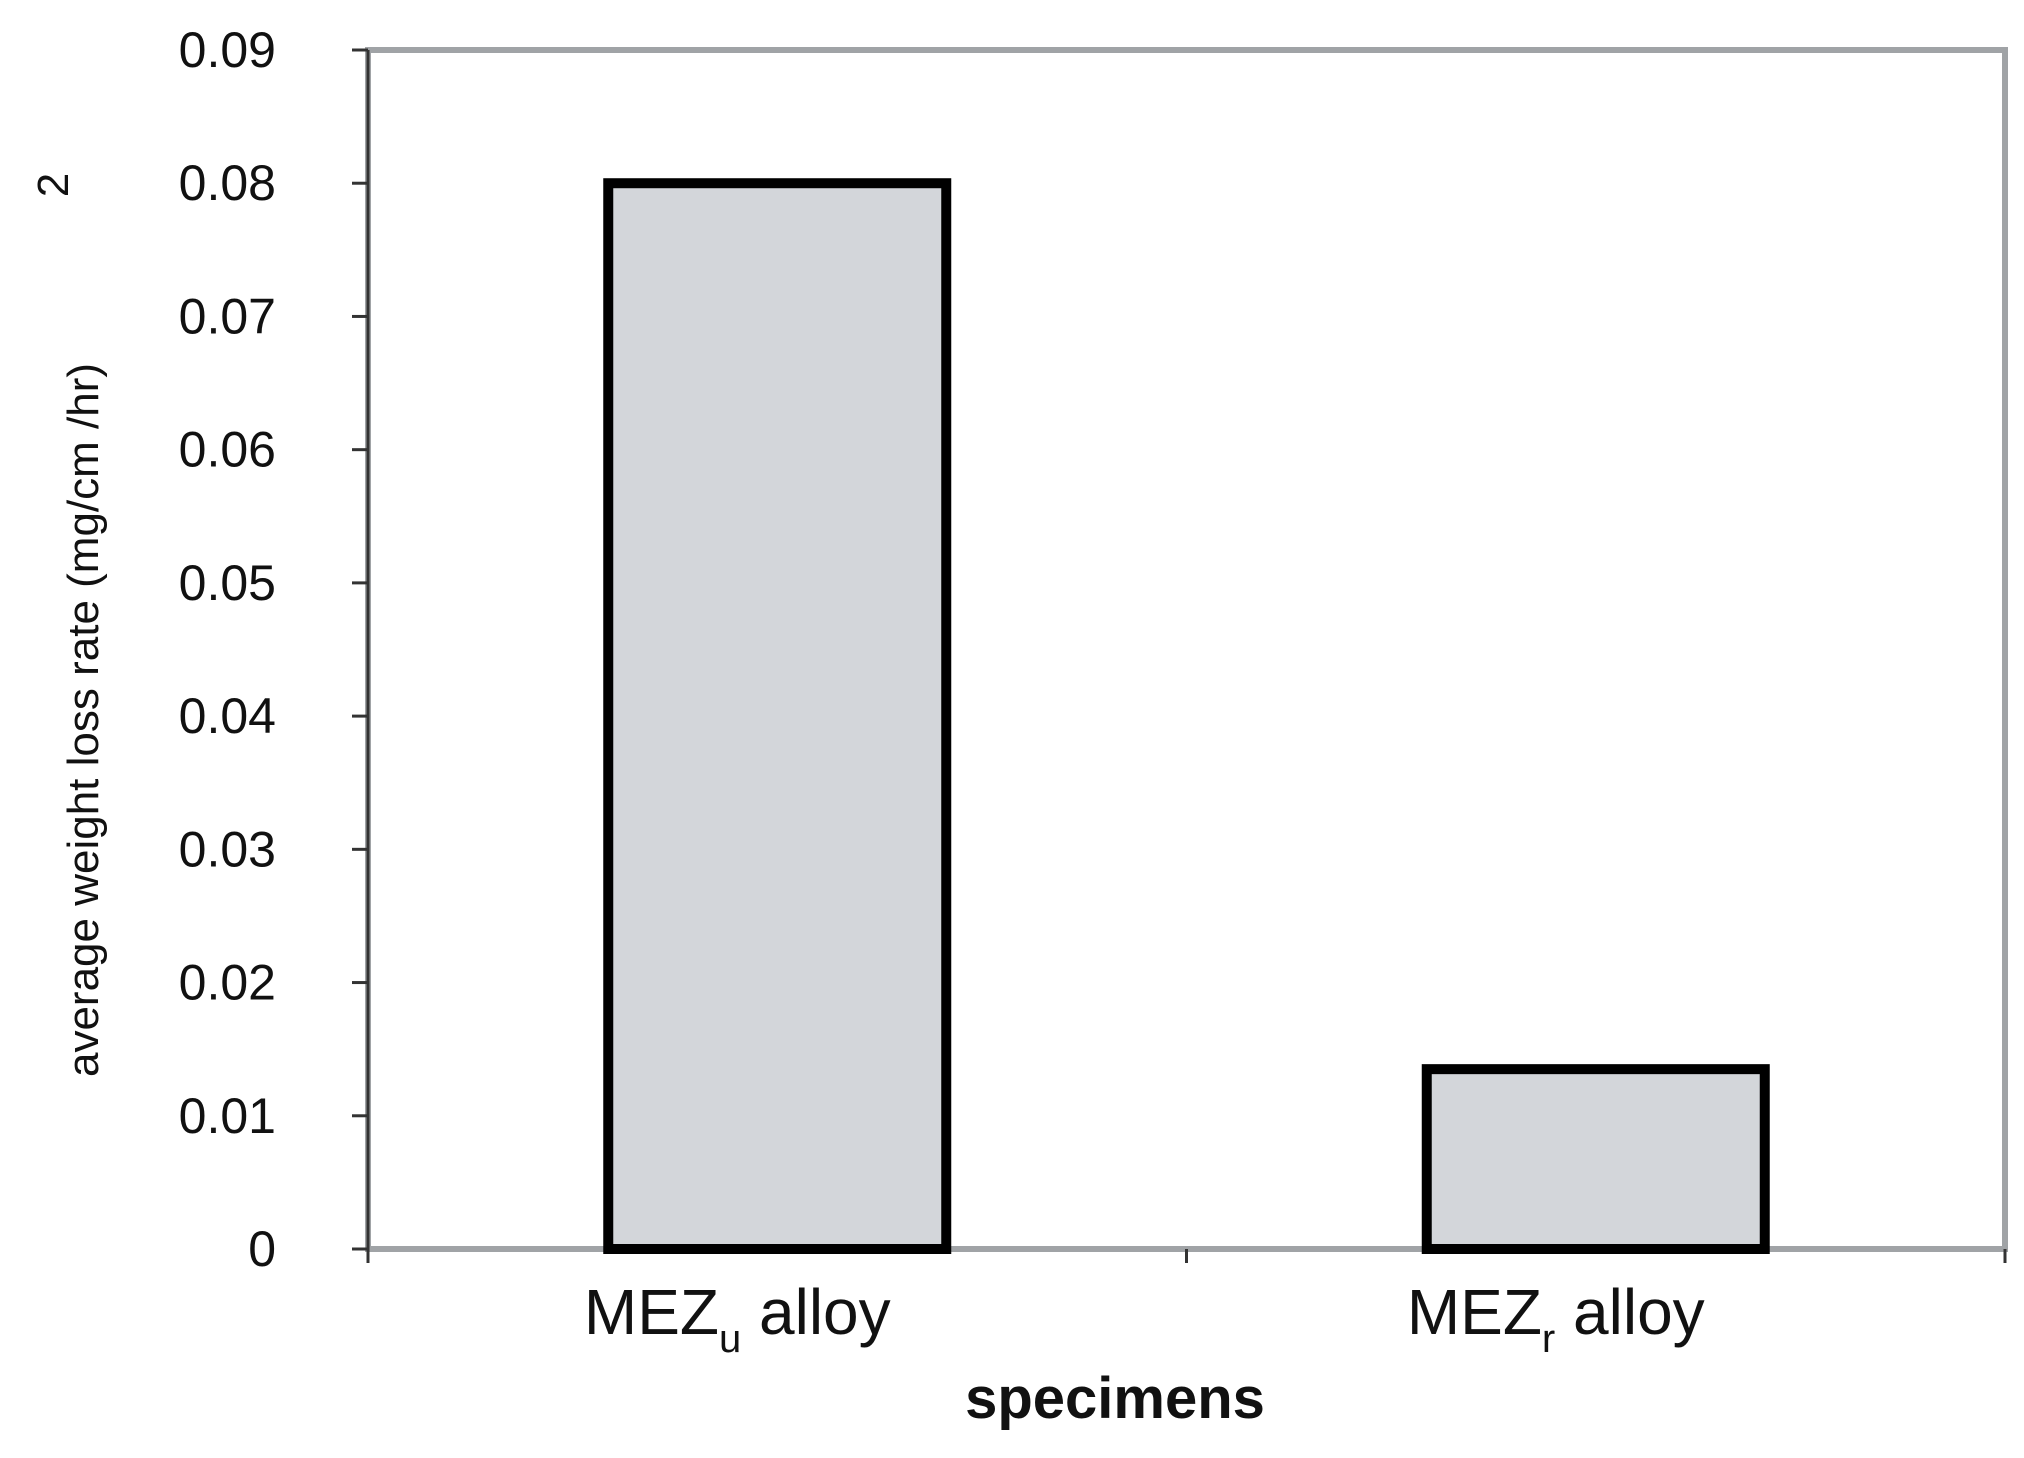 The width and height of the screenshot is (2024, 1458). Describe the element at coordinates (1556, 1318) in the screenshot. I see `x-category-label: MEZr alloy` at that location.